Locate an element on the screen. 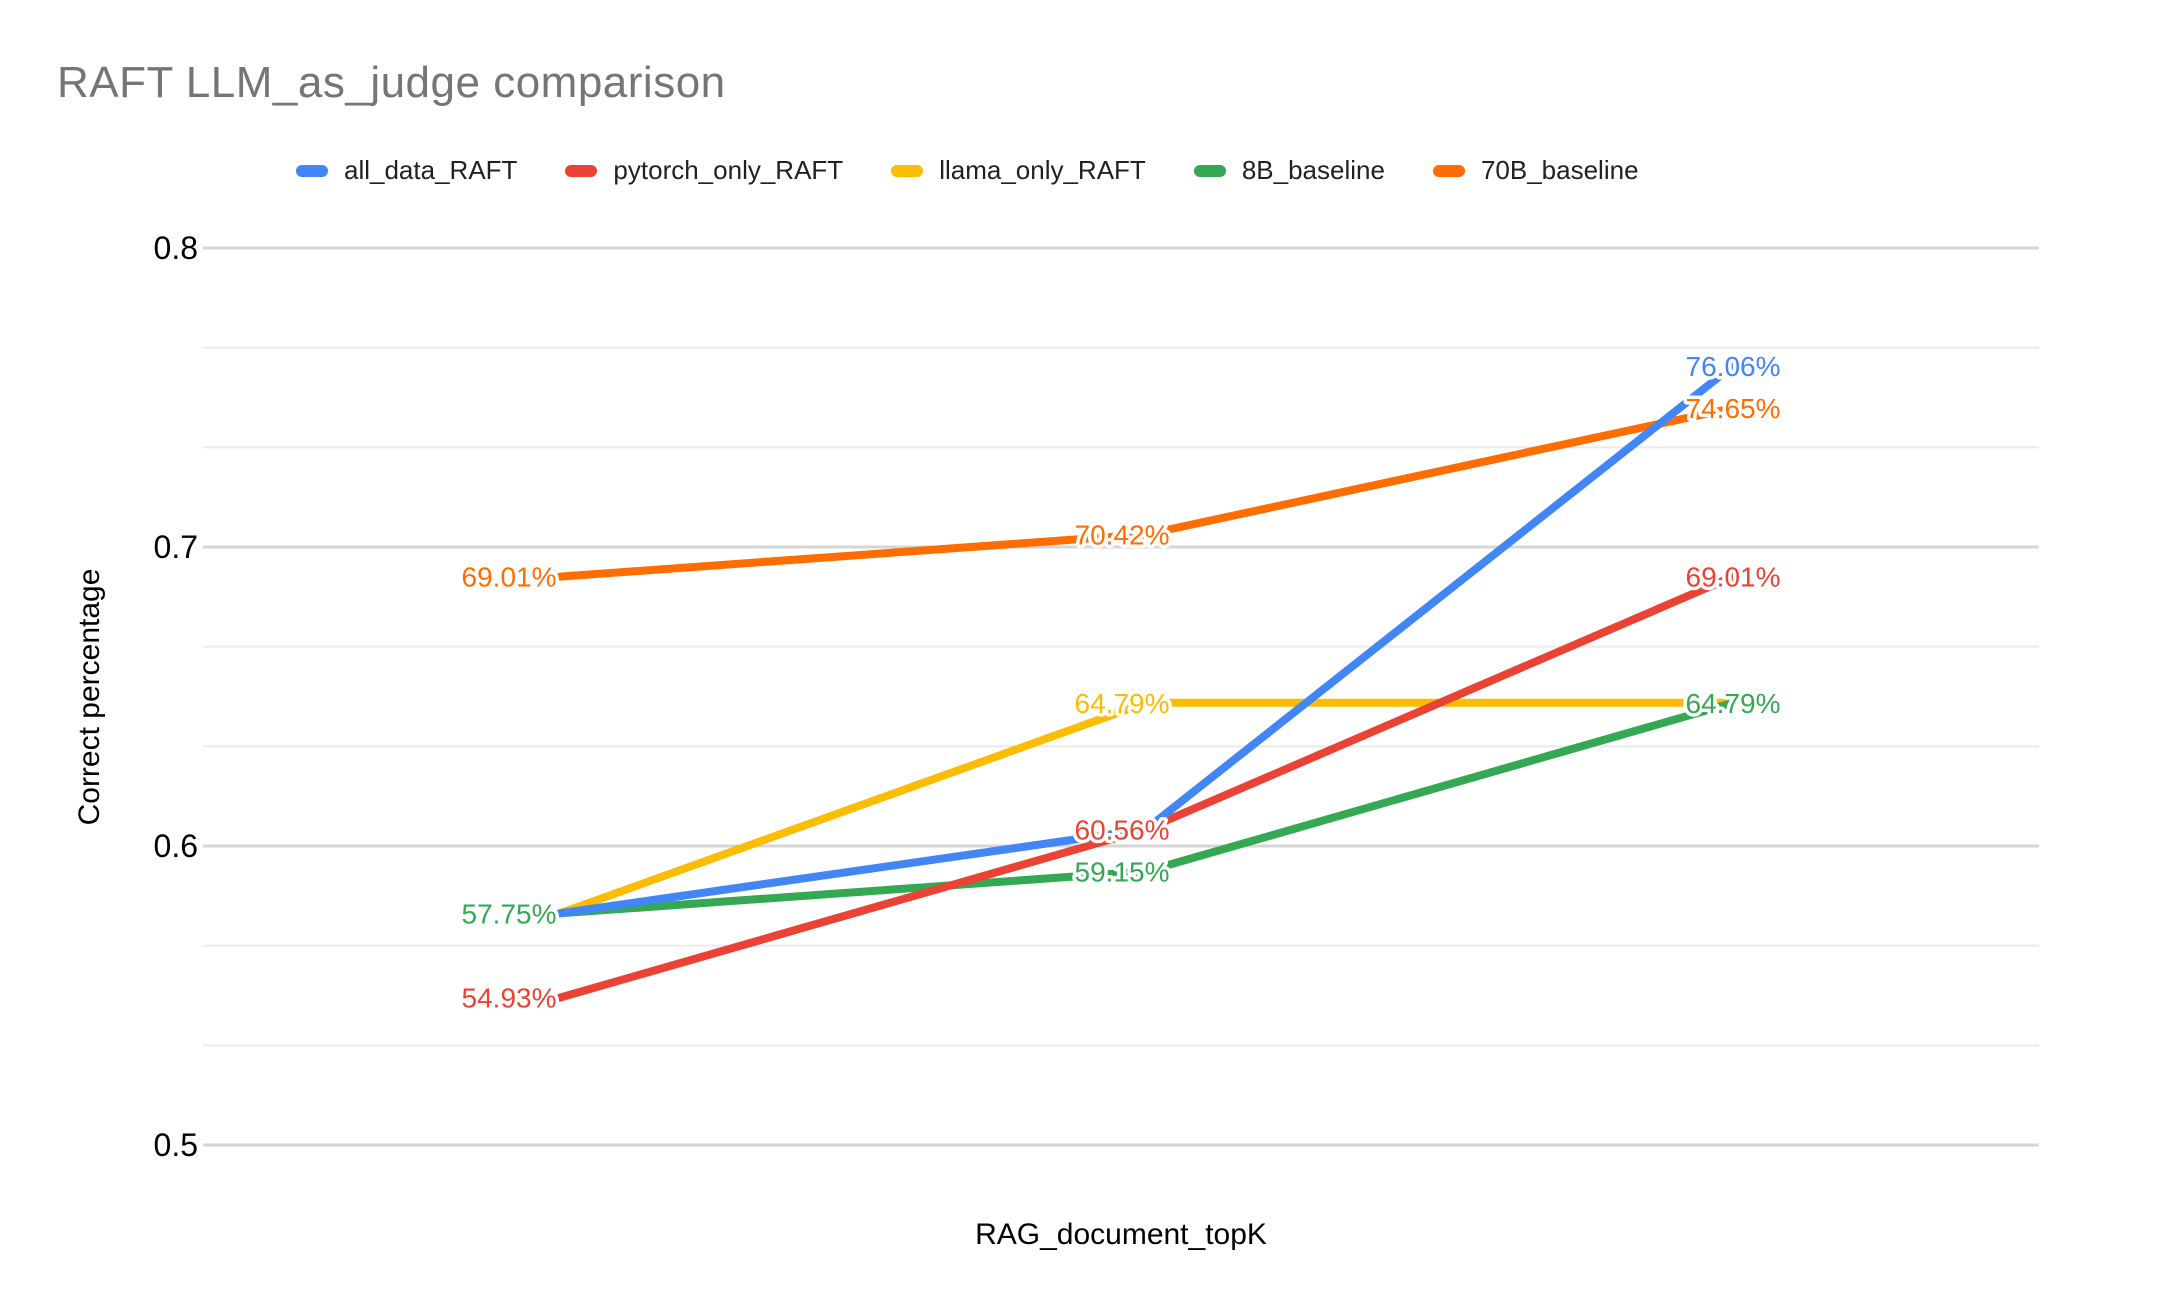  data-label-70B_baseline: 69.01% is located at coordinates (509, 577).